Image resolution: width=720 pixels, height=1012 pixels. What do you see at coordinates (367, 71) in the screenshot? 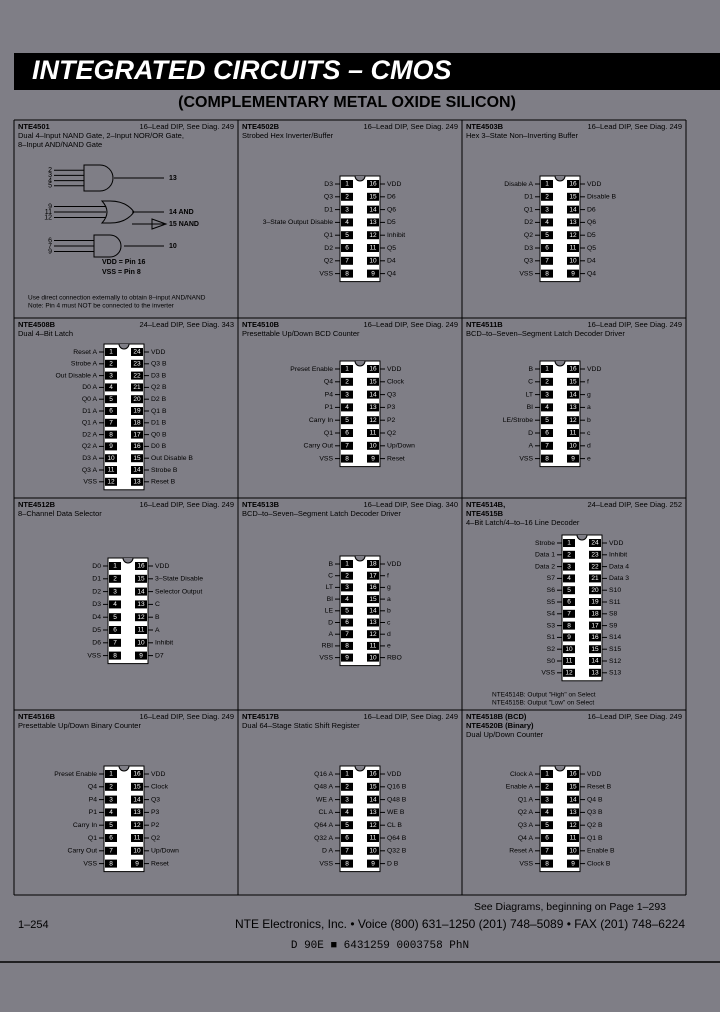
I see `header-band` at bounding box center [367, 71].